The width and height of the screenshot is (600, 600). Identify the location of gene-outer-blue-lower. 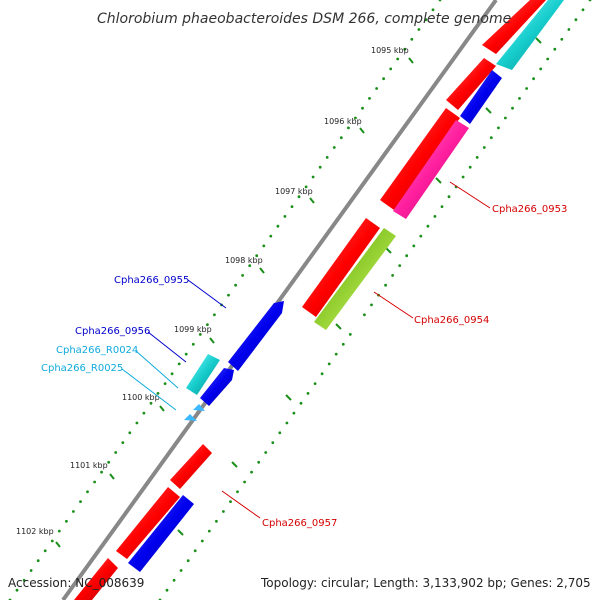
(161, 533).